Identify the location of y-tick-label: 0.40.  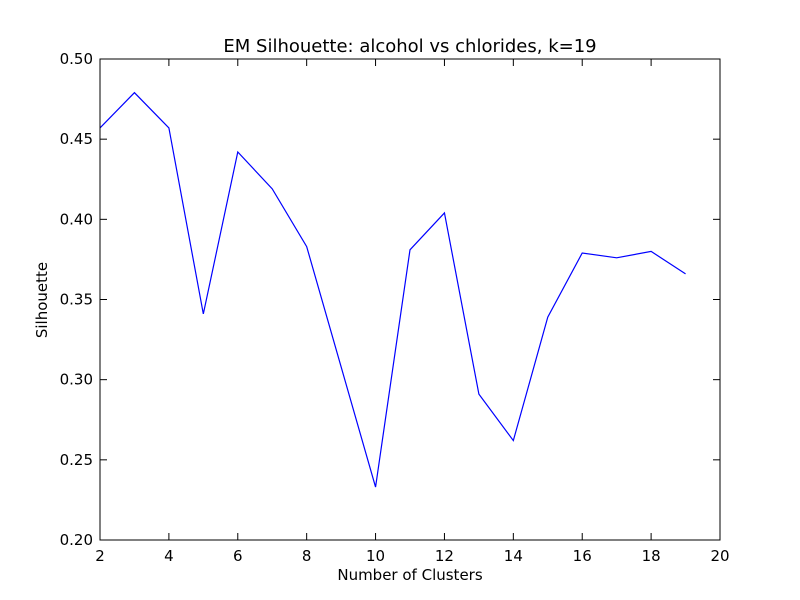
(76, 219).